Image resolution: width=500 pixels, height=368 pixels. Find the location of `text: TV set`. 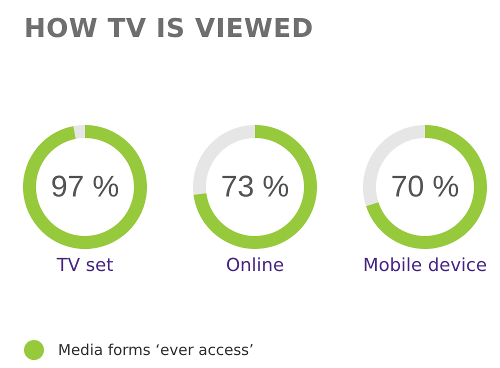

text: TV set is located at coordinates (85, 265).